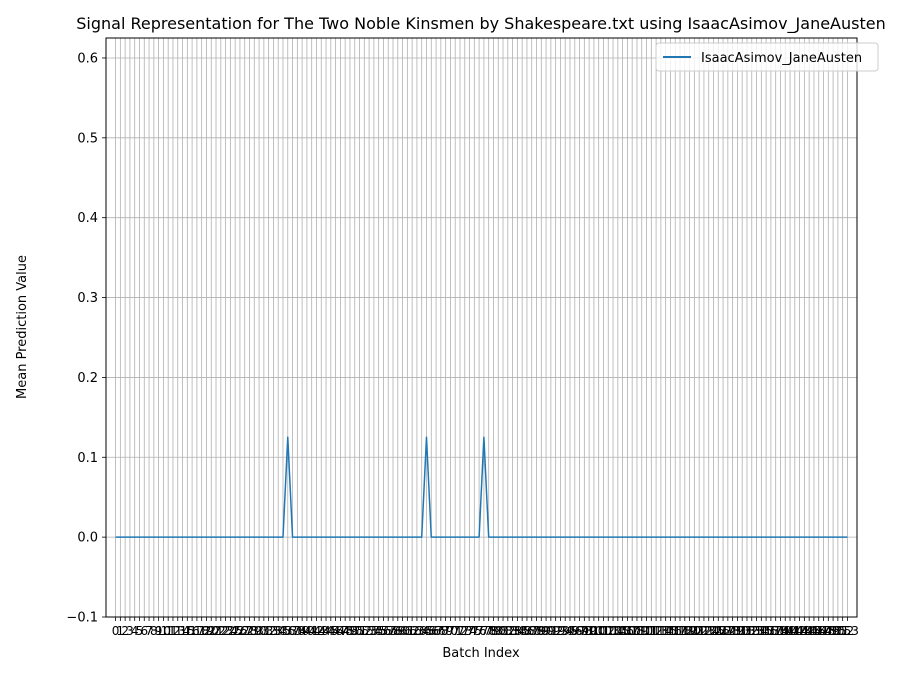  I want to click on x-tick-label: 75, so click(474, 631).